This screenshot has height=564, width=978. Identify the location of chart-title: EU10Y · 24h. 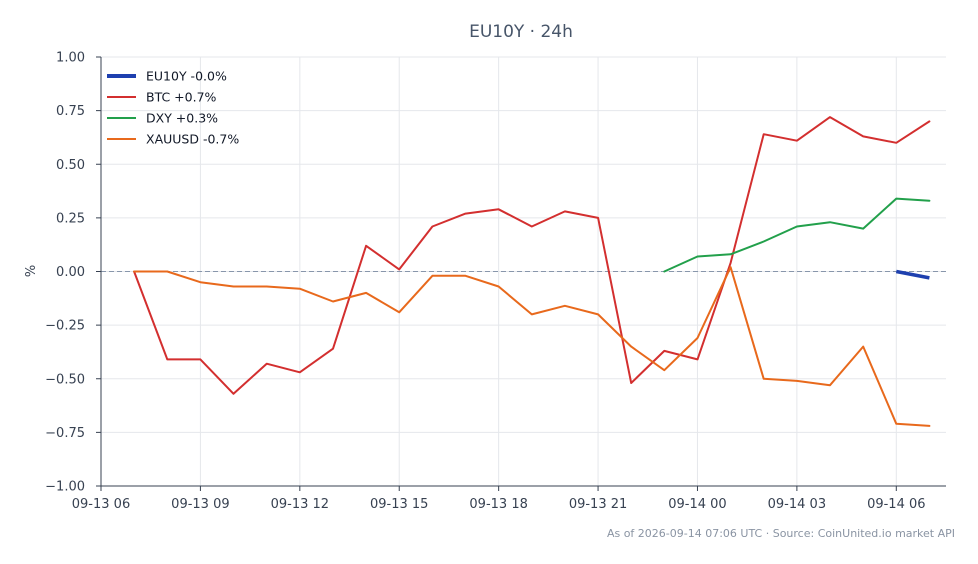
(521, 32).